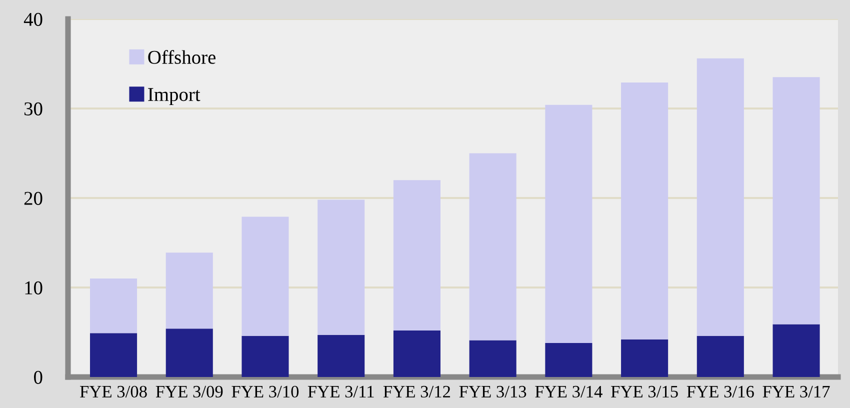 This screenshot has height=408, width=850. What do you see at coordinates (341, 392) in the screenshot?
I see `x-tick-label: FYE 3/11` at bounding box center [341, 392].